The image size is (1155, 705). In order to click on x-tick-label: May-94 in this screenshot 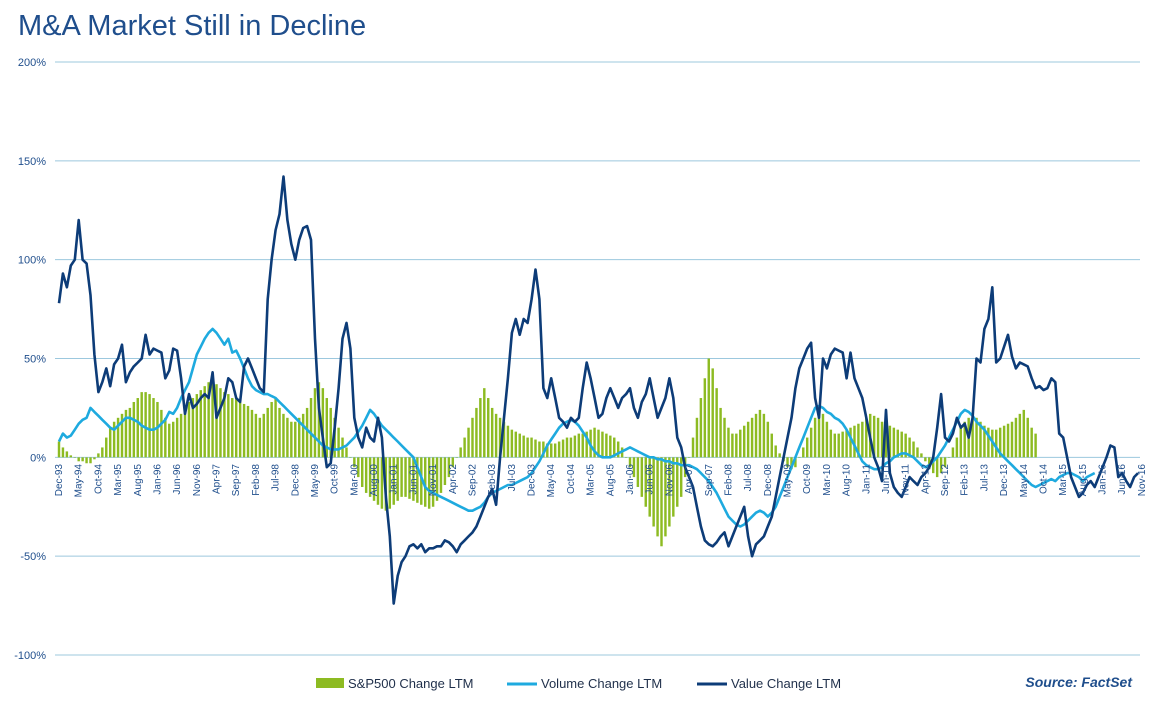, I will do `click(79, 481)`.